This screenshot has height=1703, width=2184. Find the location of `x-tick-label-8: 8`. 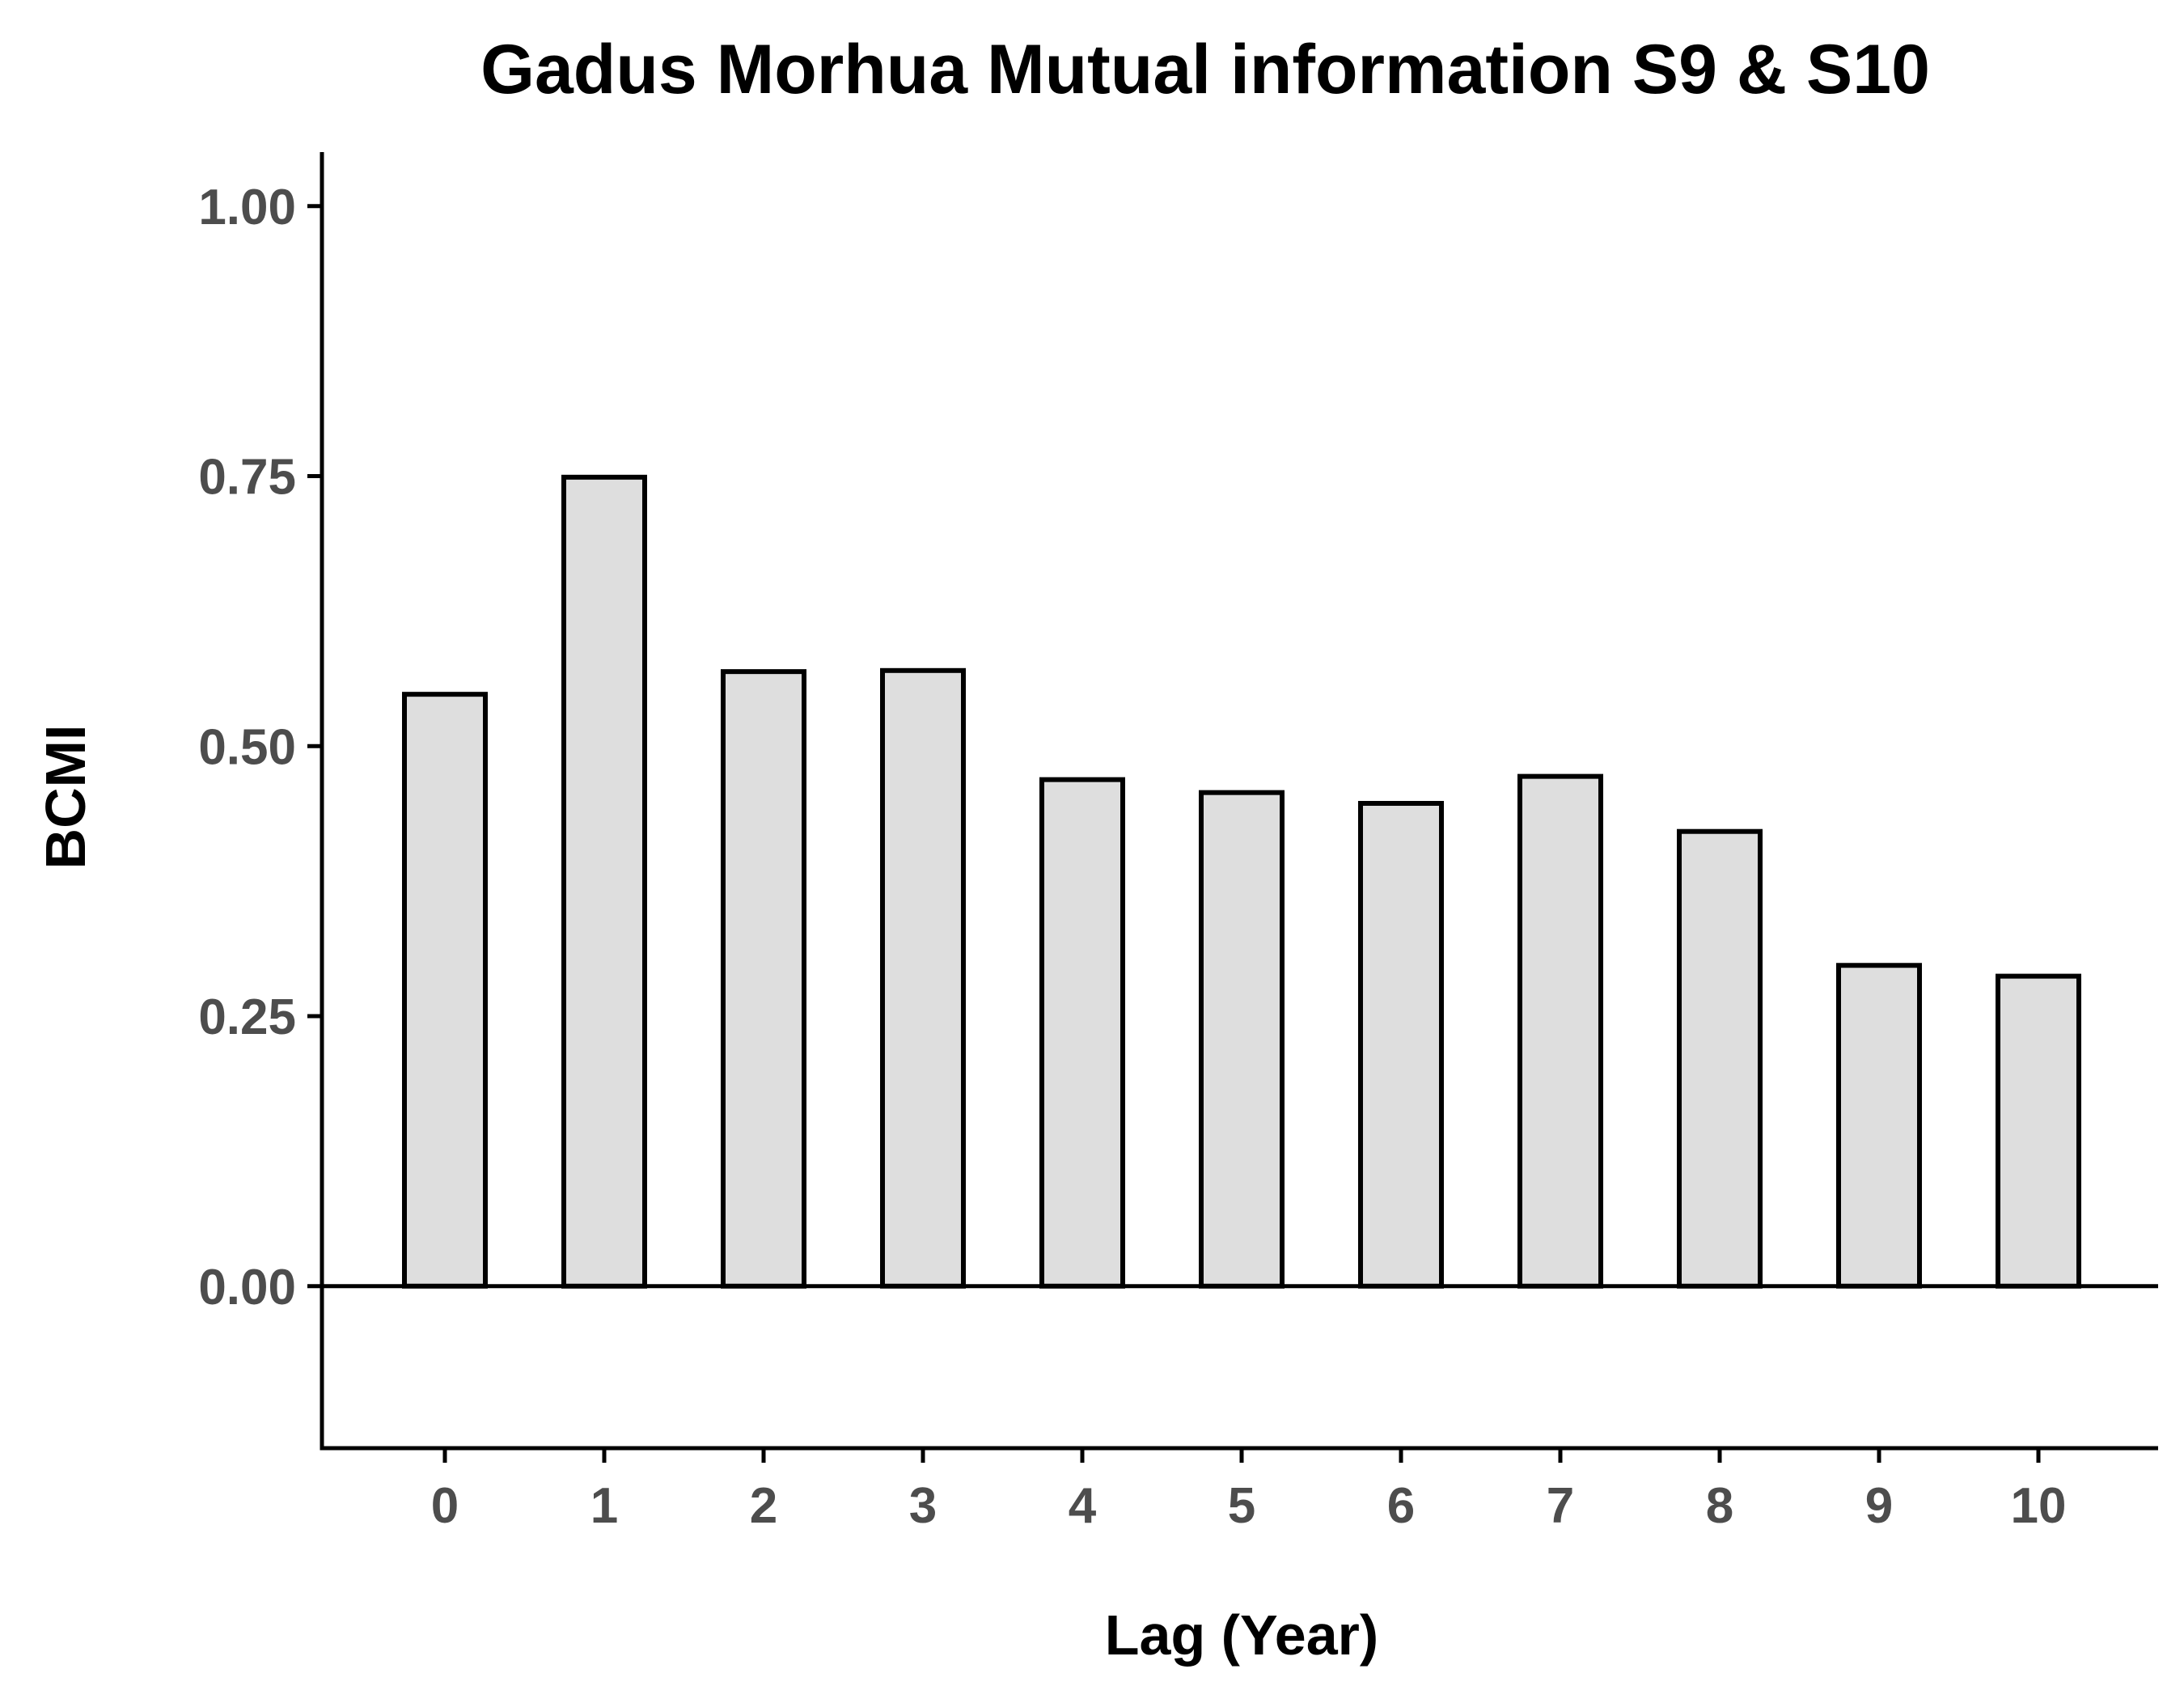

x-tick-label-8: 8 is located at coordinates (1719, 1506).